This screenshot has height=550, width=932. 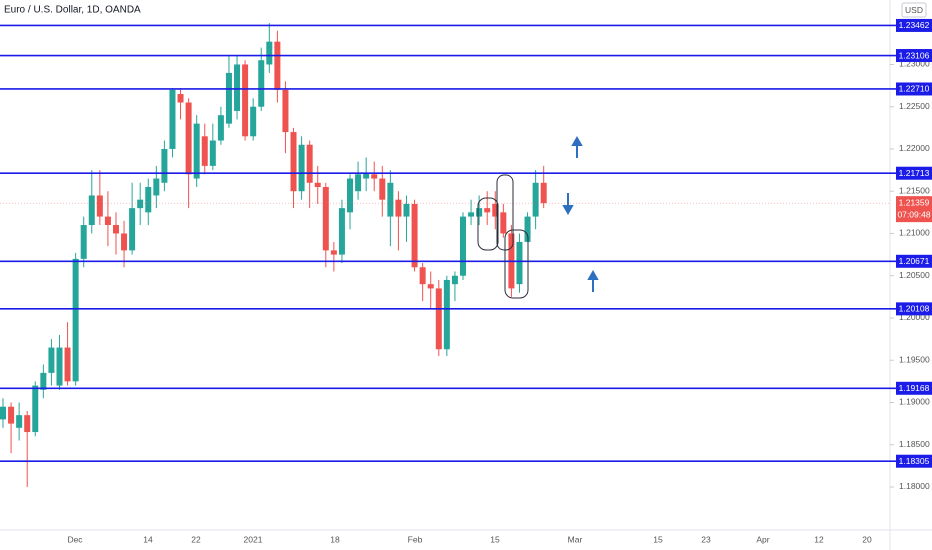 I want to click on x-tick-label: 15, so click(x=658, y=539).